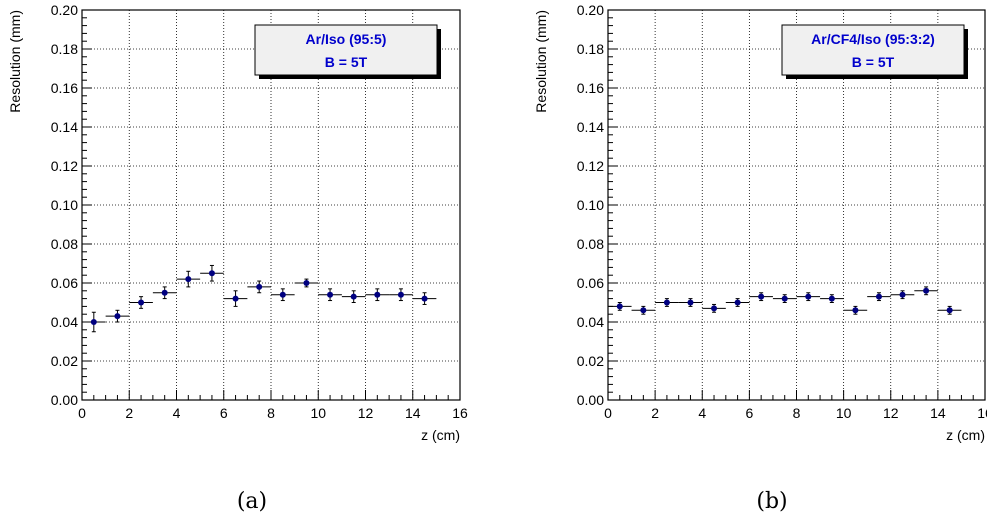 The width and height of the screenshot is (987, 523). Describe the element at coordinates (346, 39) in the screenshot. I see `legend-line-gas: Ar/Iso (95:5)` at that location.